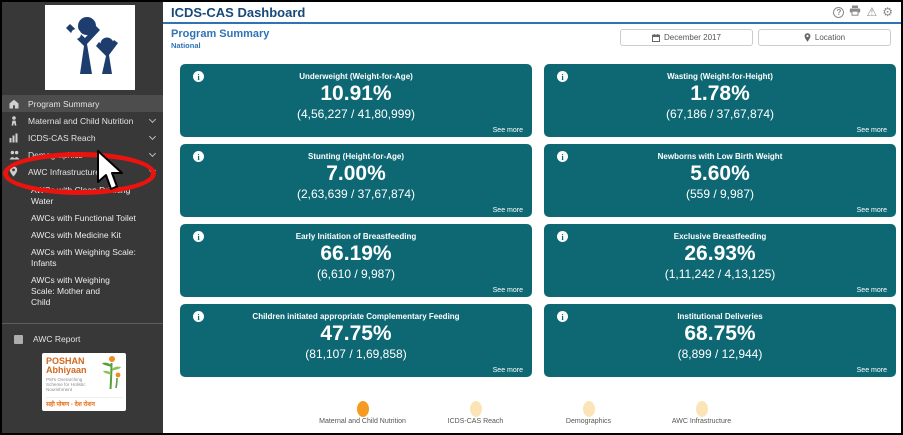  Describe the element at coordinates (807, 37) in the screenshot. I see `location-pin-icon` at that location.